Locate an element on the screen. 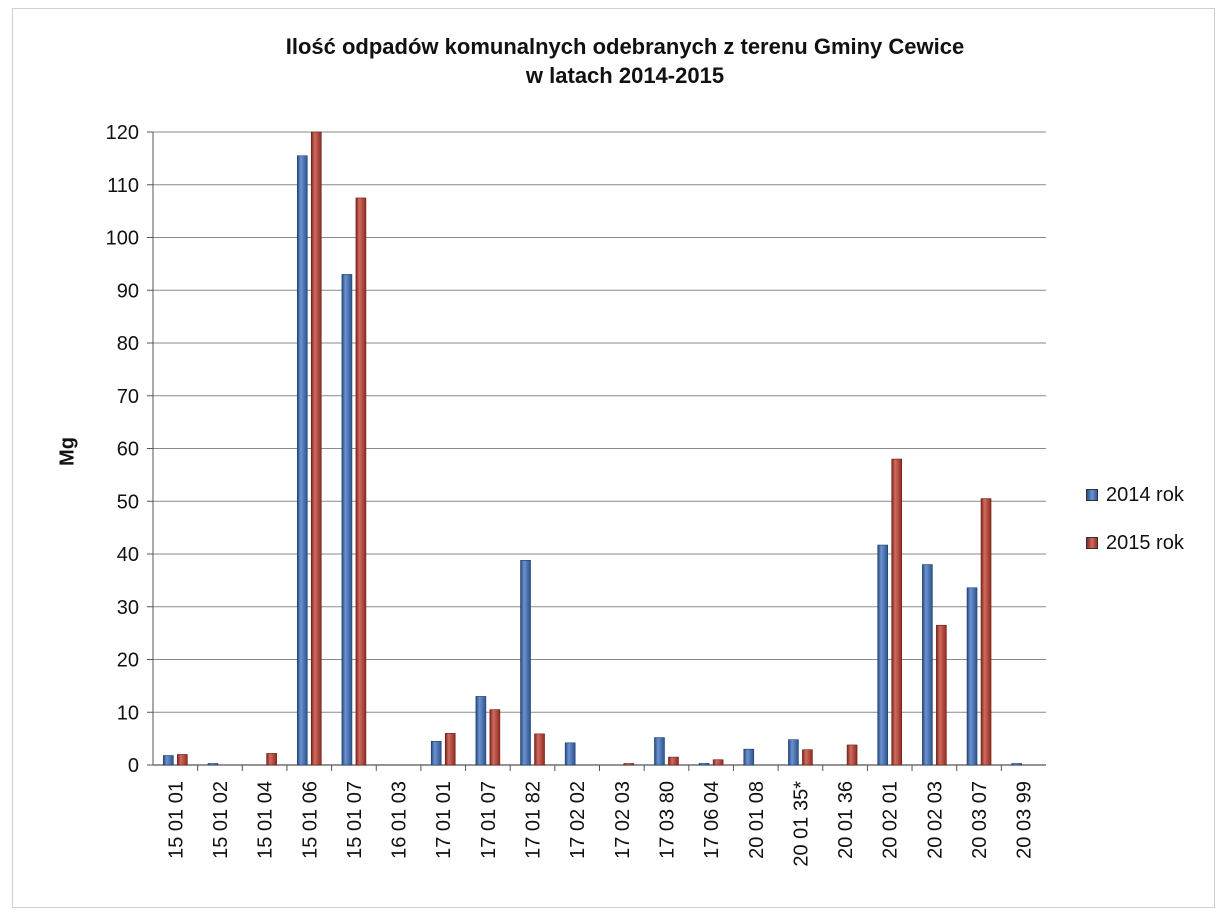 Image resolution: width=1227 pixels, height=918 pixels. y-tick-label-80: 80 is located at coordinates (128, 344).